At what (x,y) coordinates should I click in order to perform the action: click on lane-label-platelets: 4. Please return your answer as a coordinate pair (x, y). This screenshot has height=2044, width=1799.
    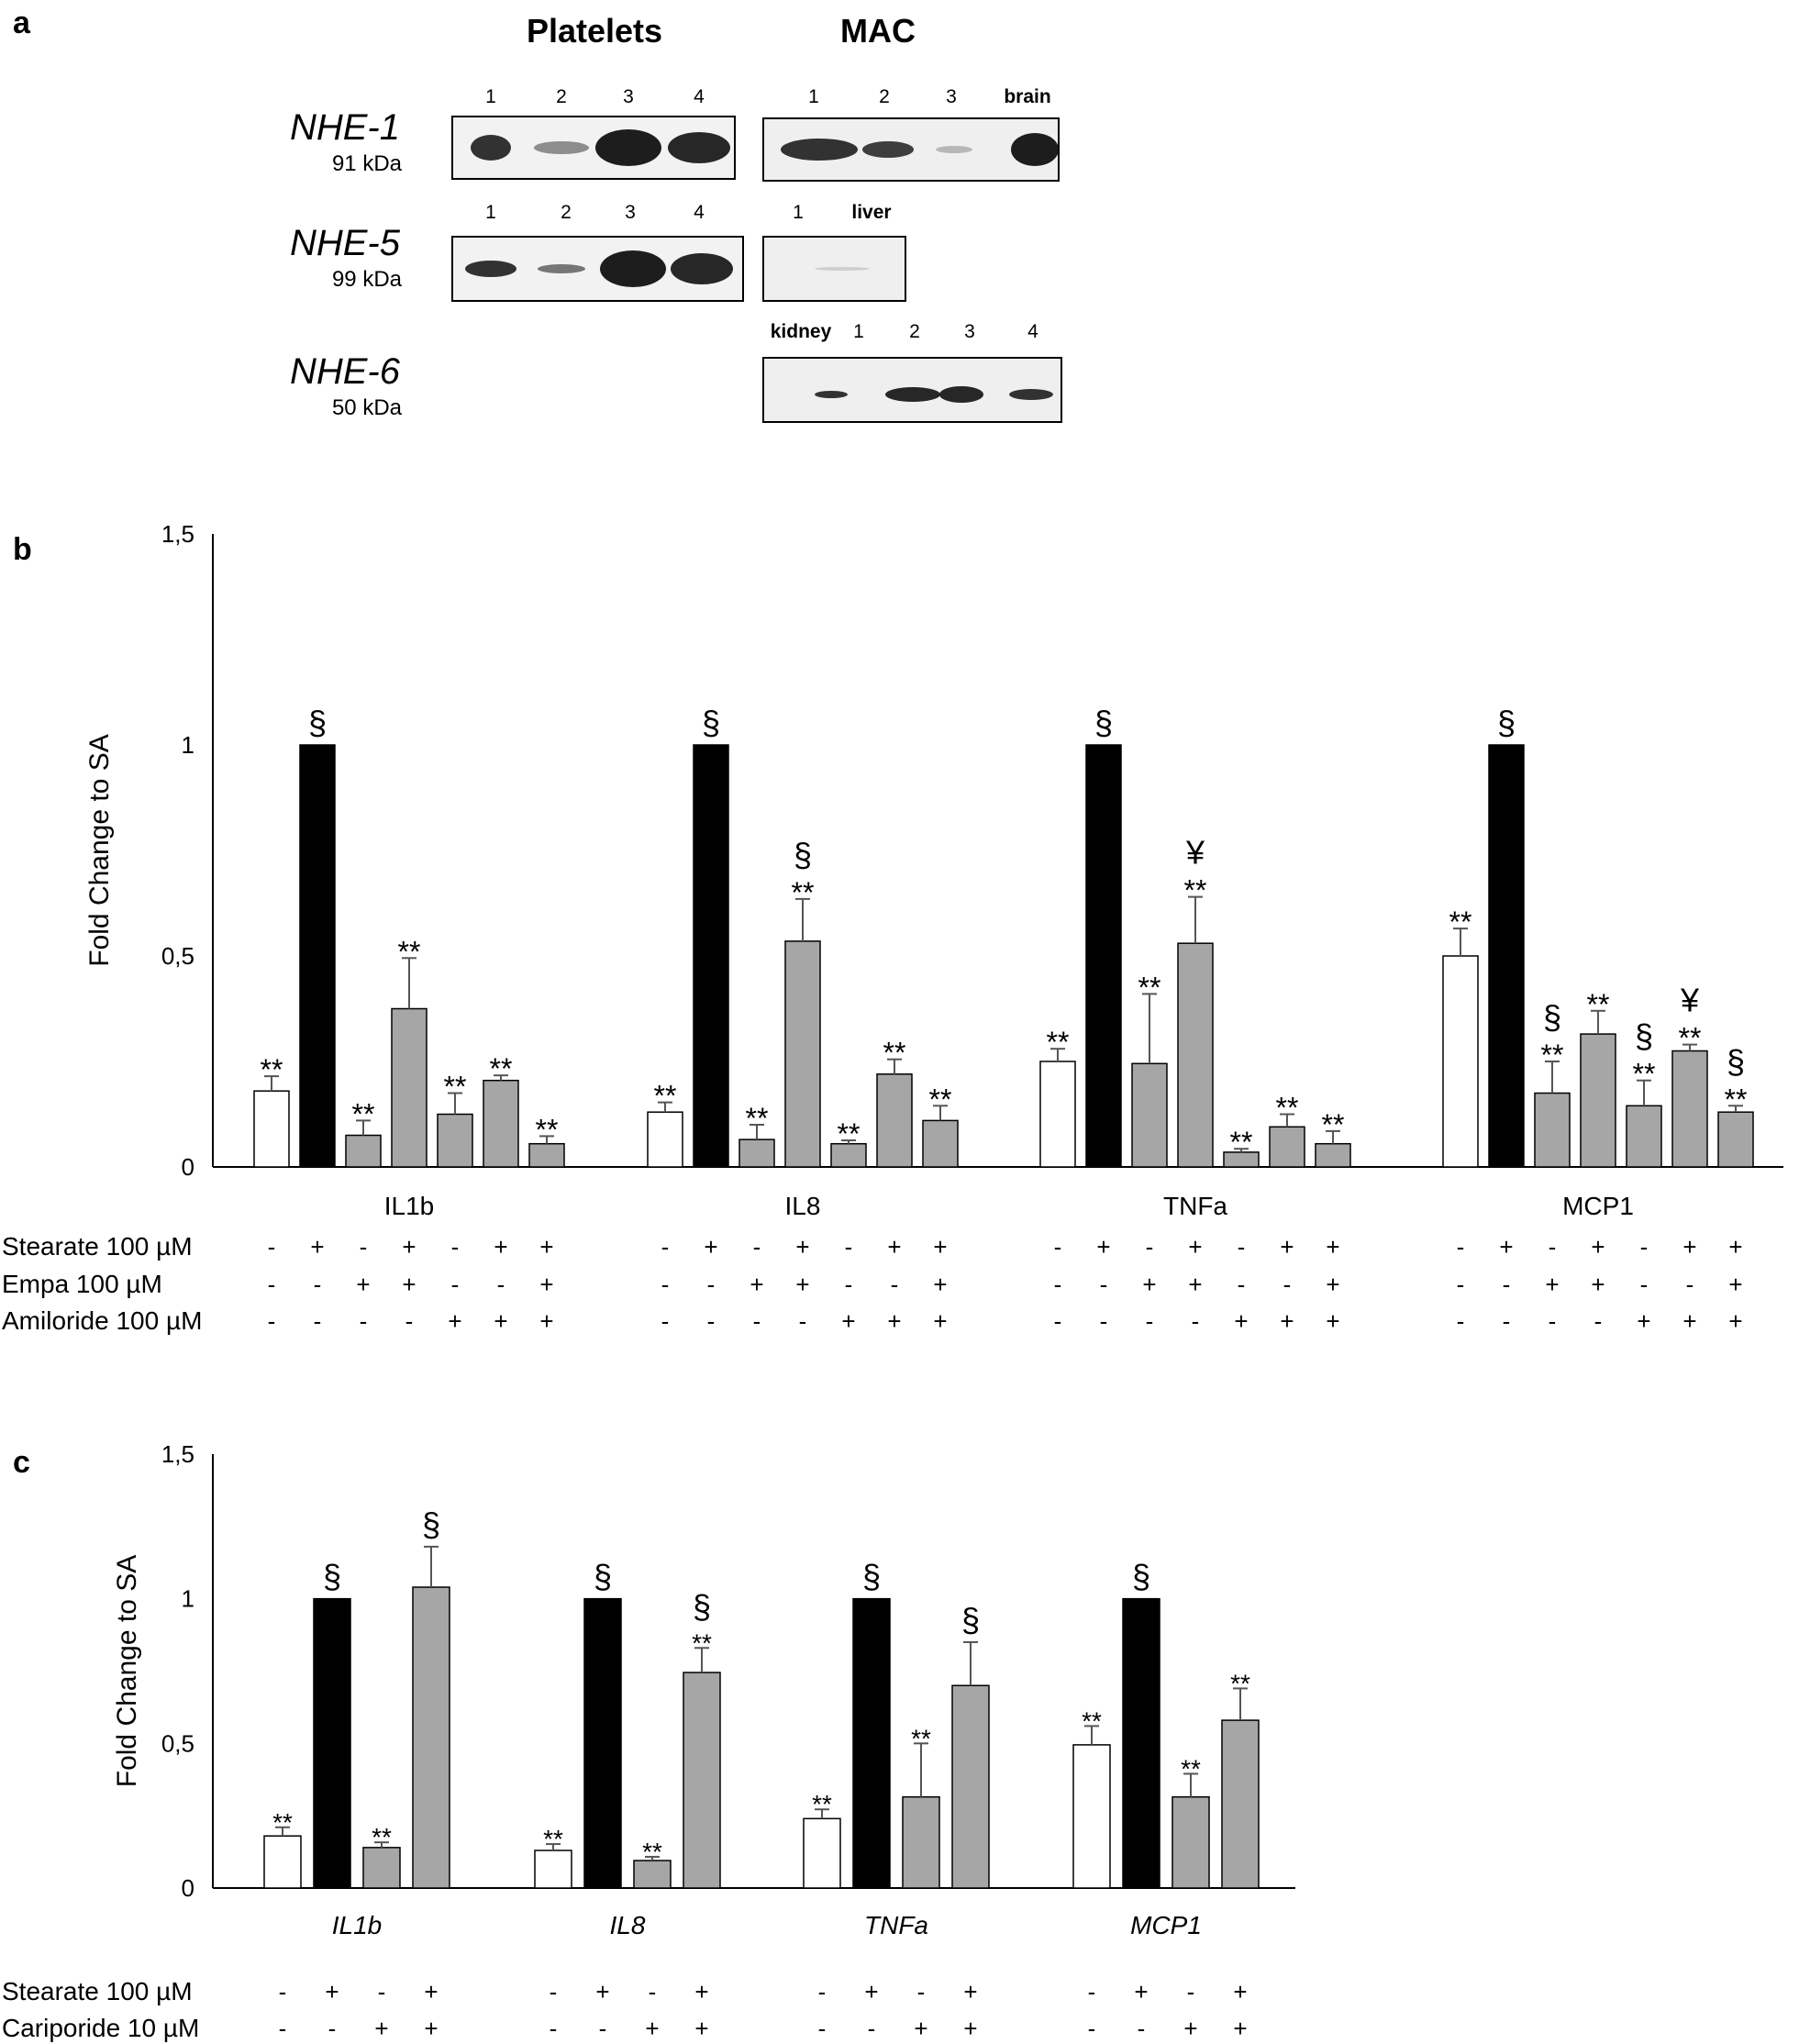
    Looking at the image, I should click on (699, 213).